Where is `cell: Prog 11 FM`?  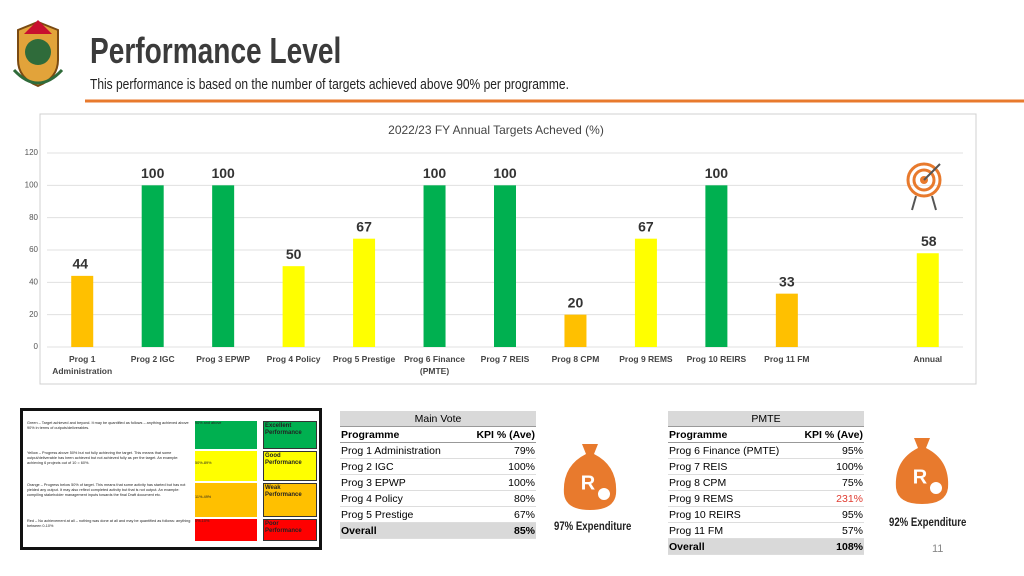 cell: Prog 11 FM is located at coordinates (732, 530).